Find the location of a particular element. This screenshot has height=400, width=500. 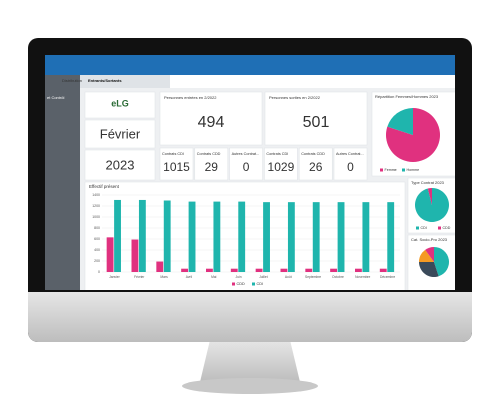

kpi-label: Personnes sorties en 2/2022 is located at coordinates (295, 97).